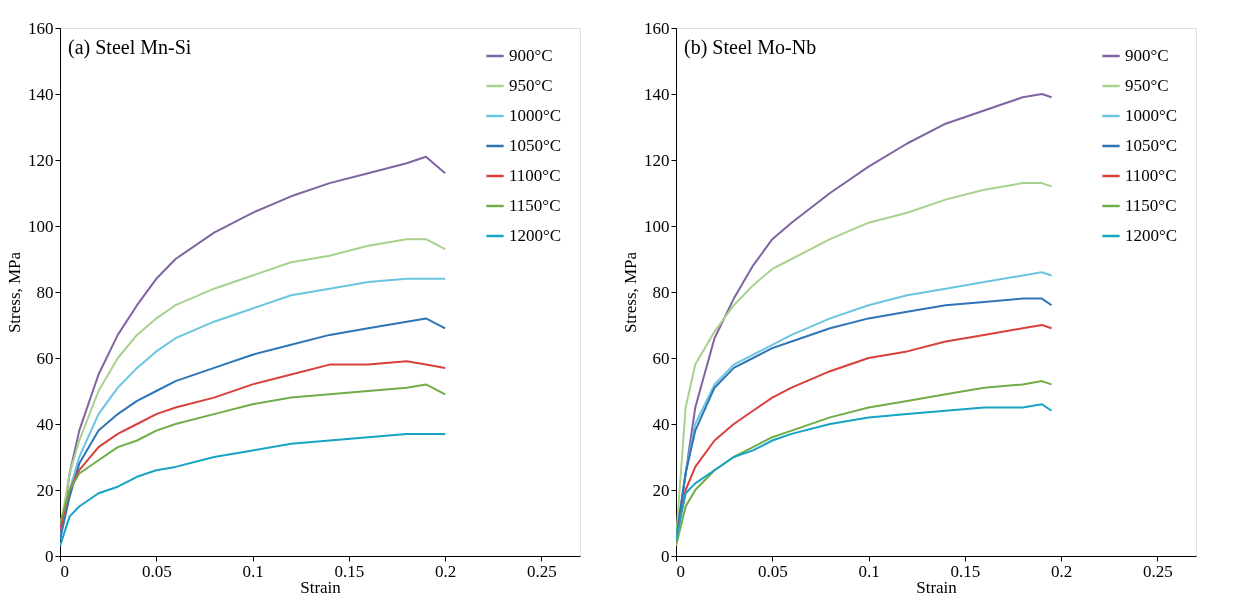 The width and height of the screenshot is (1248, 608). Describe the element at coordinates (750, 47) in the screenshot. I see `chart-title: (b) Steel Mo-Nb` at that location.